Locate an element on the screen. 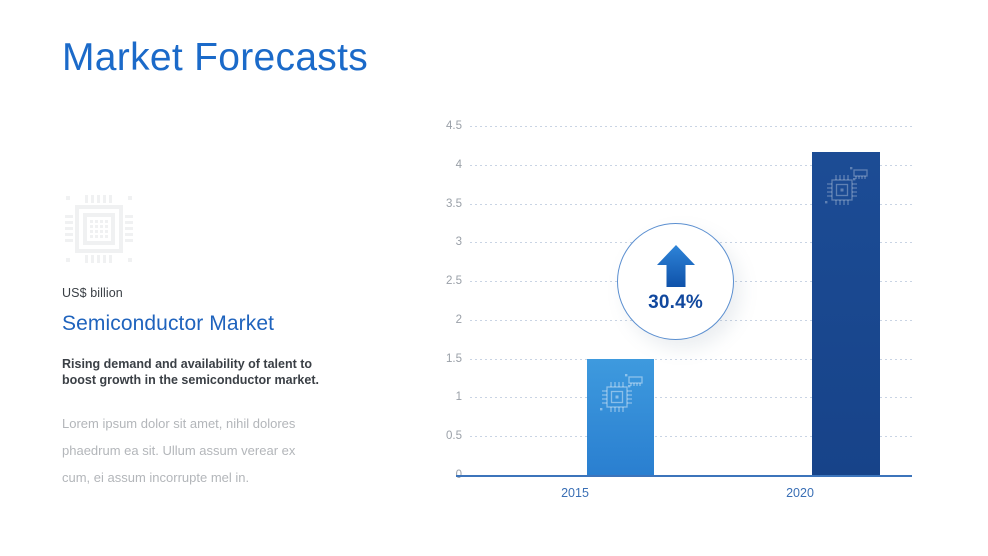  y-tick-label: 4.5 is located at coordinates (454, 126).